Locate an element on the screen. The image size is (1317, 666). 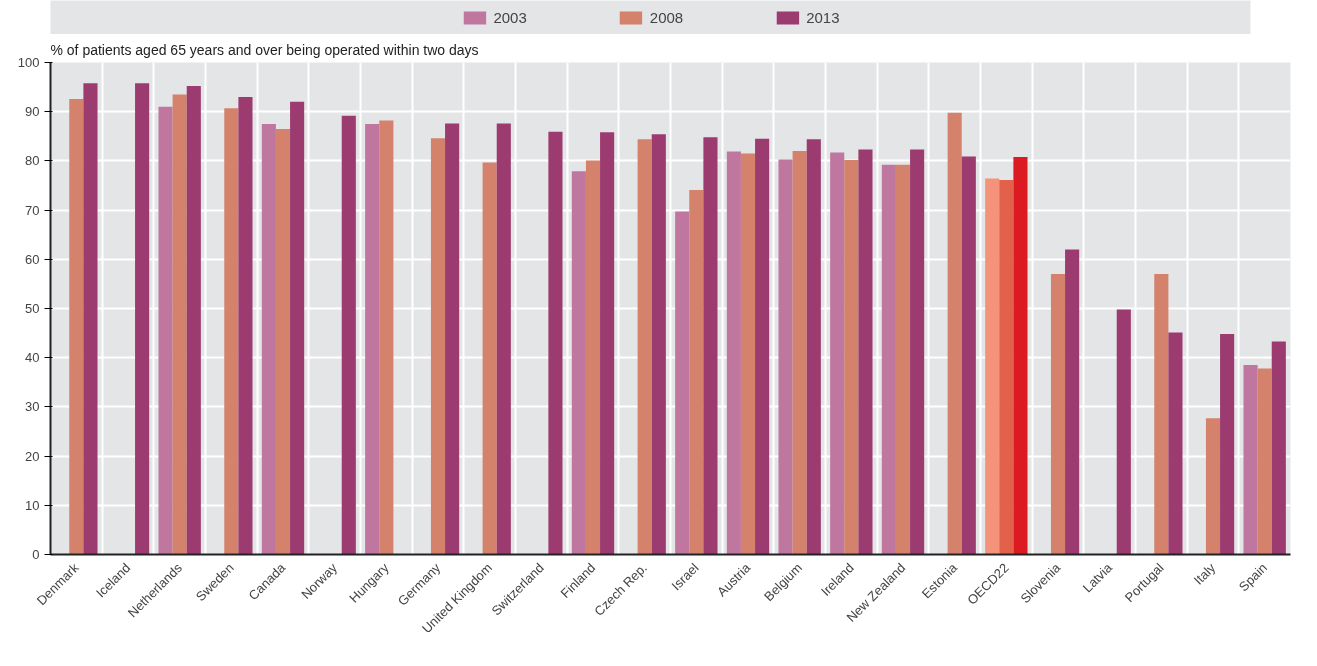
y-tick-label: 30 is located at coordinates (32, 407).